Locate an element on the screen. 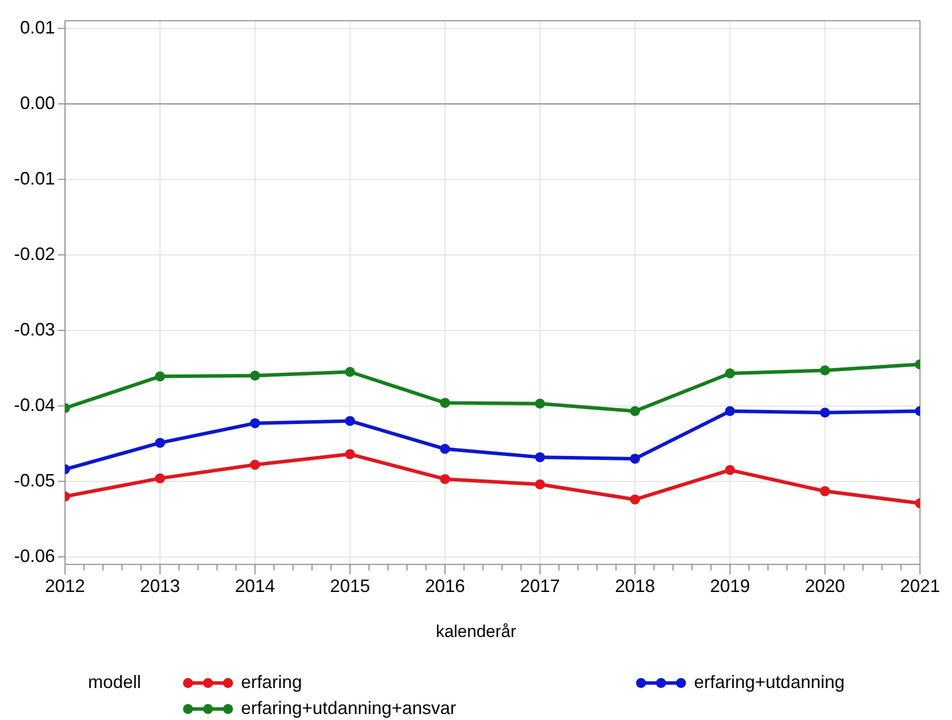  y-tick-label: -0.01 is located at coordinates (35, 178).